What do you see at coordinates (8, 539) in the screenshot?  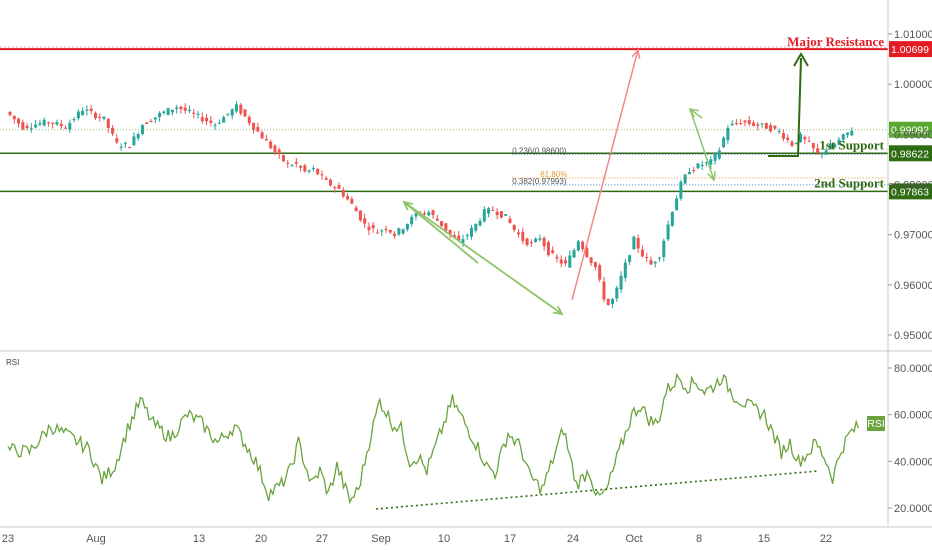 I see `time-tick-label: 23` at bounding box center [8, 539].